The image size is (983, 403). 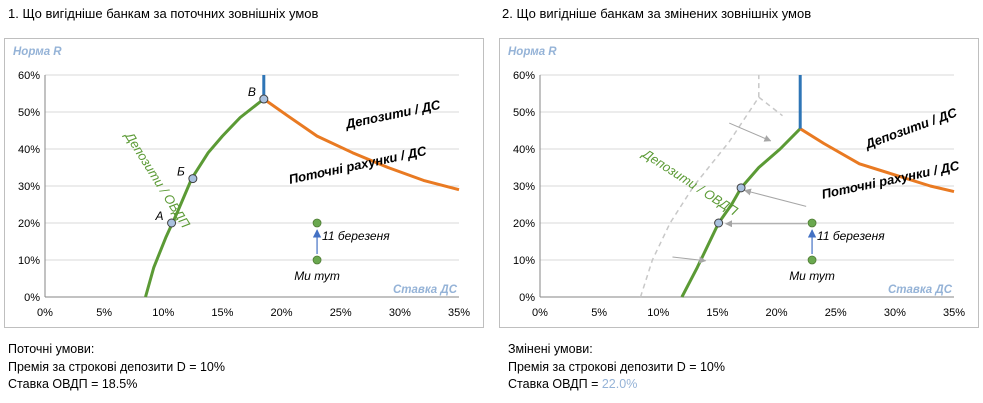 I want to click on conditions-heading: Поточні умови:, so click(x=51, y=349).